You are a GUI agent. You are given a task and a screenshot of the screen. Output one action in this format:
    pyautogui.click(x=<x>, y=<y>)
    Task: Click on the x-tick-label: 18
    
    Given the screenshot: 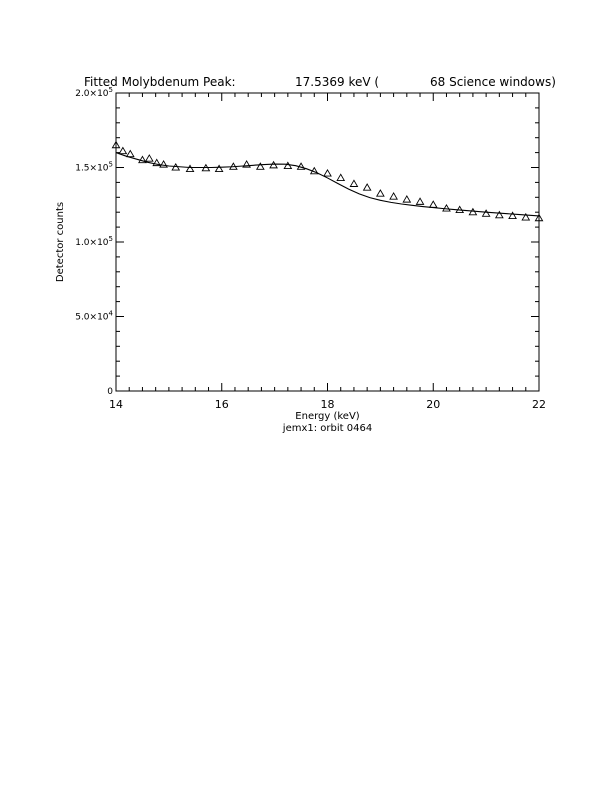 What is the action you would take?
    pyautogui.click(x=328, y=404)
    